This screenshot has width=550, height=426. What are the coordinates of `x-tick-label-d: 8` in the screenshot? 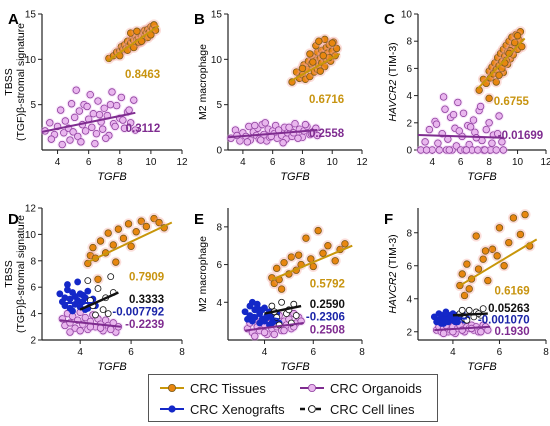 It's located at (182, 352).